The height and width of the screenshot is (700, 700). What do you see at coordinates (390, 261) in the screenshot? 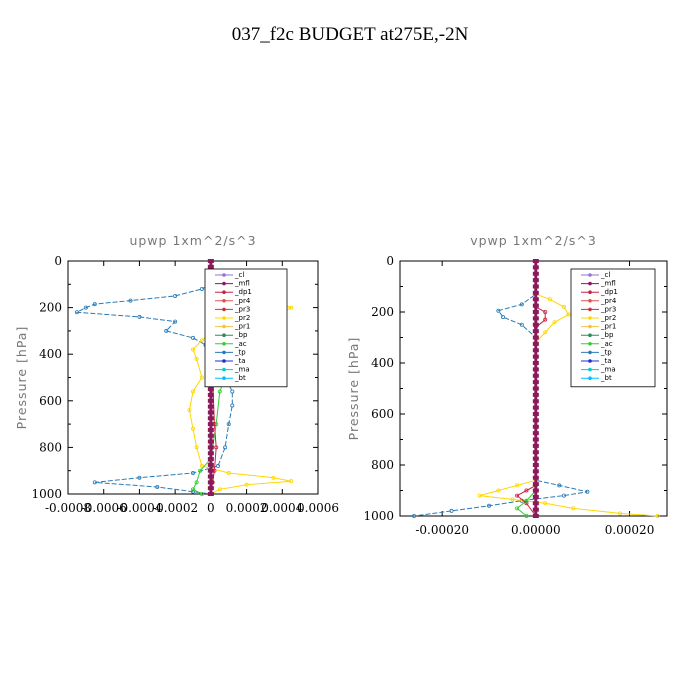
I see `chart2-ytick-label: 0` at bounding box center [390, 261].